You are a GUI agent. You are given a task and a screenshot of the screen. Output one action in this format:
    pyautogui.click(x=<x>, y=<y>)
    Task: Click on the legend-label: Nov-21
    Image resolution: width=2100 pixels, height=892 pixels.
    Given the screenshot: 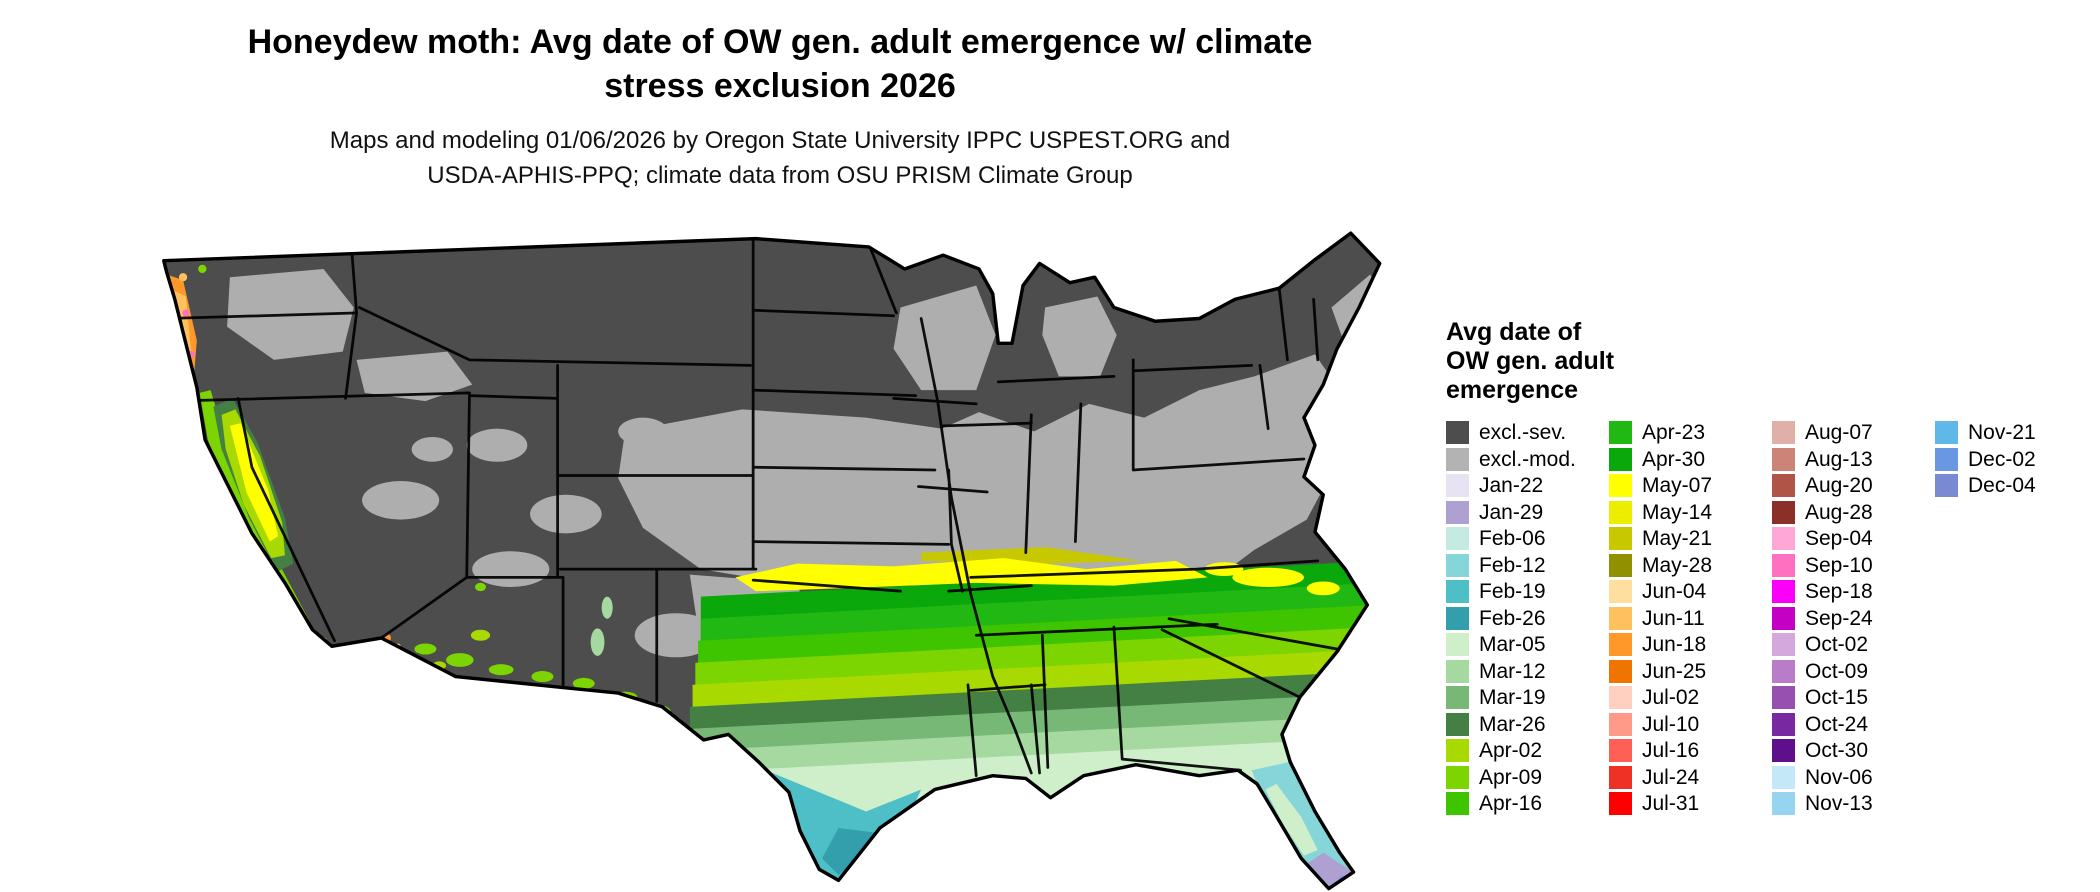 What is the action you would take?
    pyautogui.click(x=2002, y=432)
    